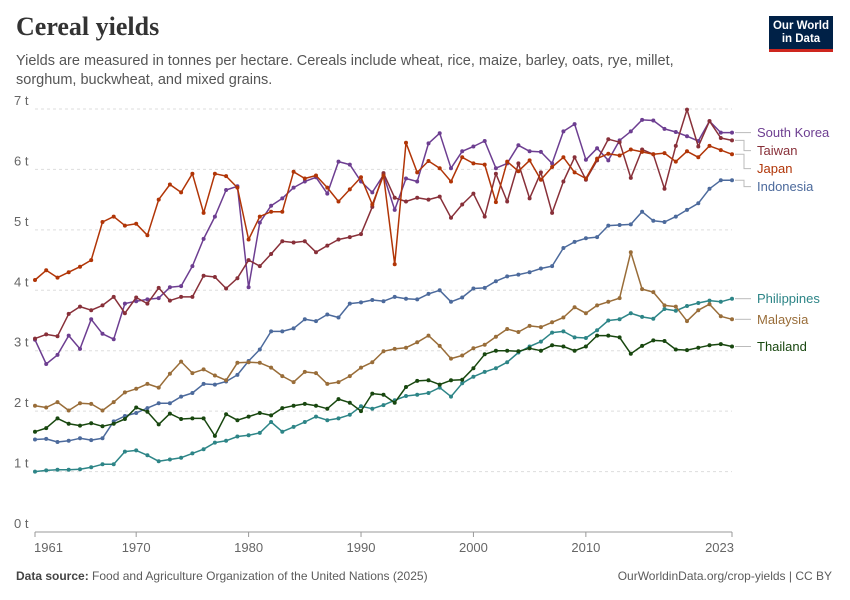 The image size is (850, 600). What do you see at coordinates (777, 150) in the screenshot?
I see `series-label: Taiwan` at bounding box center [777, 150].